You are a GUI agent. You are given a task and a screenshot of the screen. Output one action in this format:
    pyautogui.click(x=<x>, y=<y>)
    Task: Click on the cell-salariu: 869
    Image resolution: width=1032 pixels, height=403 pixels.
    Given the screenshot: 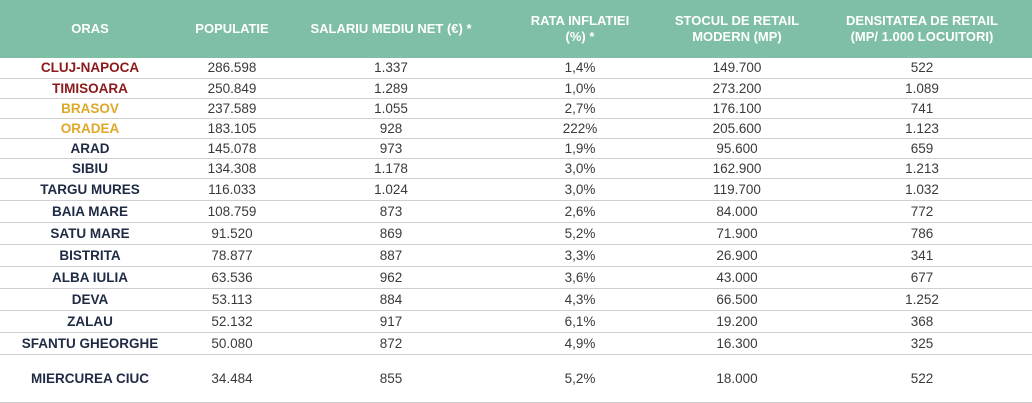 What is the action you would take?
    pyautogui.click(x=391, y=233)
    